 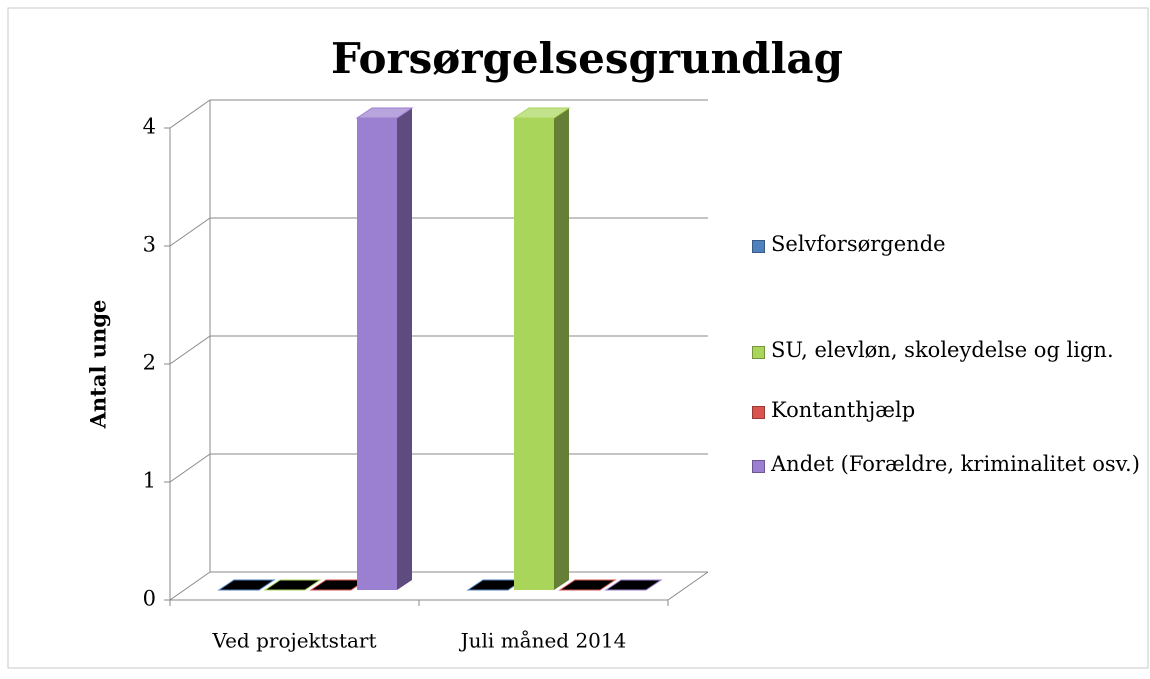 I want to click on y-tick-label: 4, so click(x=149, y=127).